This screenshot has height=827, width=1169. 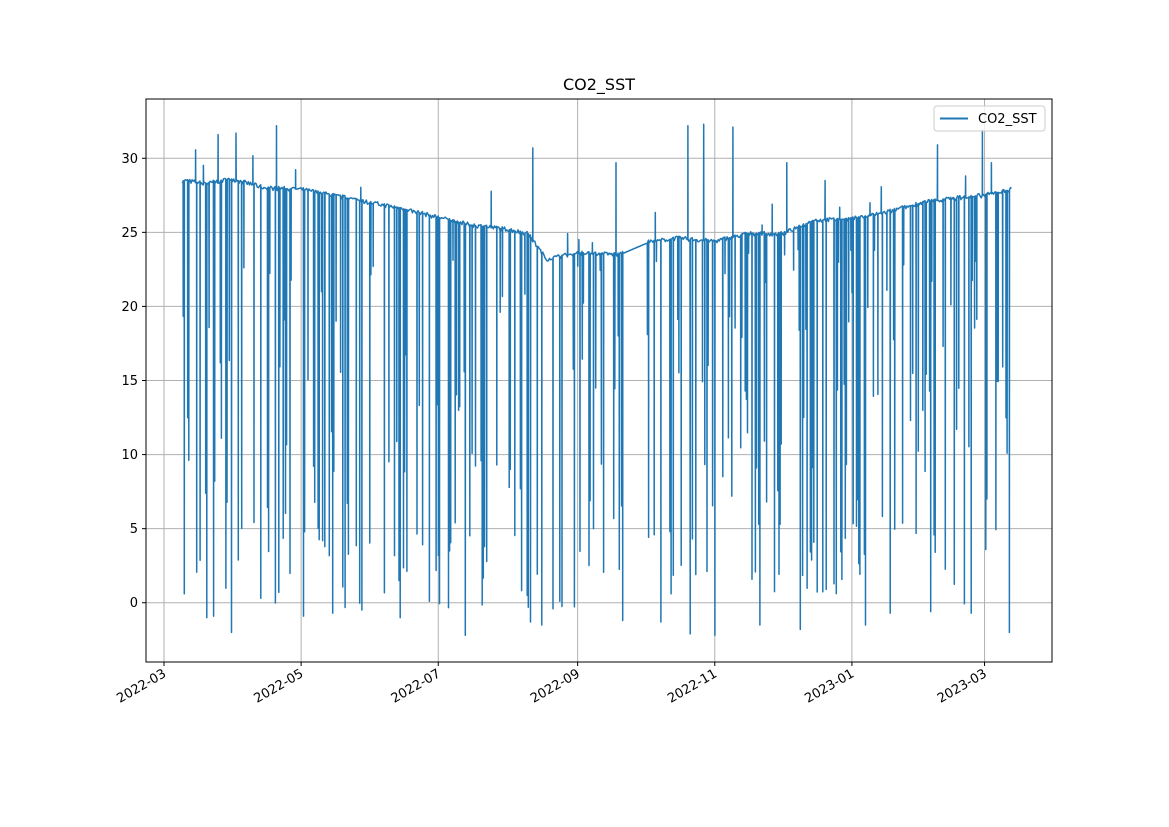 I want to click on legend-box, so click(x=989, y=118).